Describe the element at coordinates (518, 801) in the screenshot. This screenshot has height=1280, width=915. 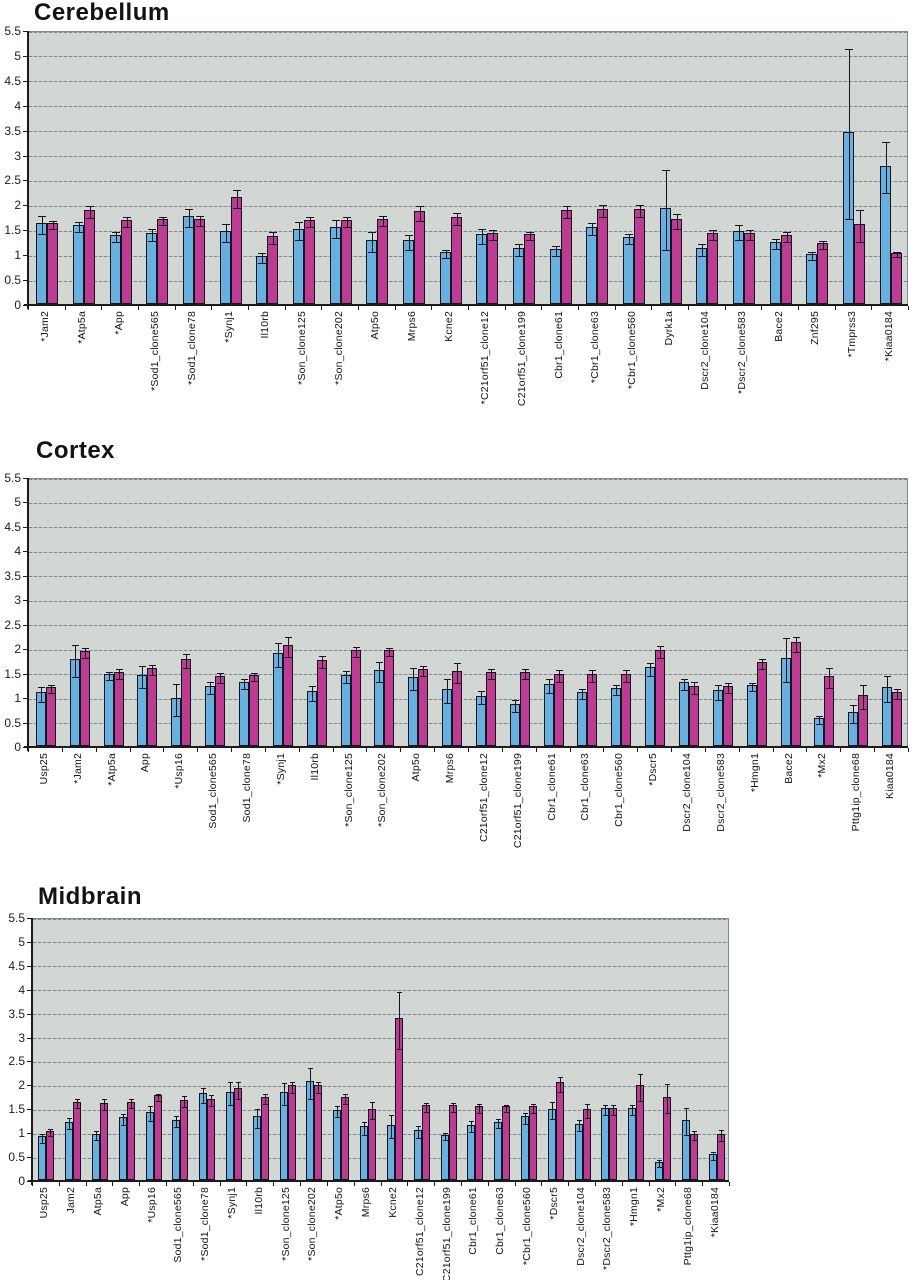
I see `x-category-label: C21orf51_clone199` at that location.